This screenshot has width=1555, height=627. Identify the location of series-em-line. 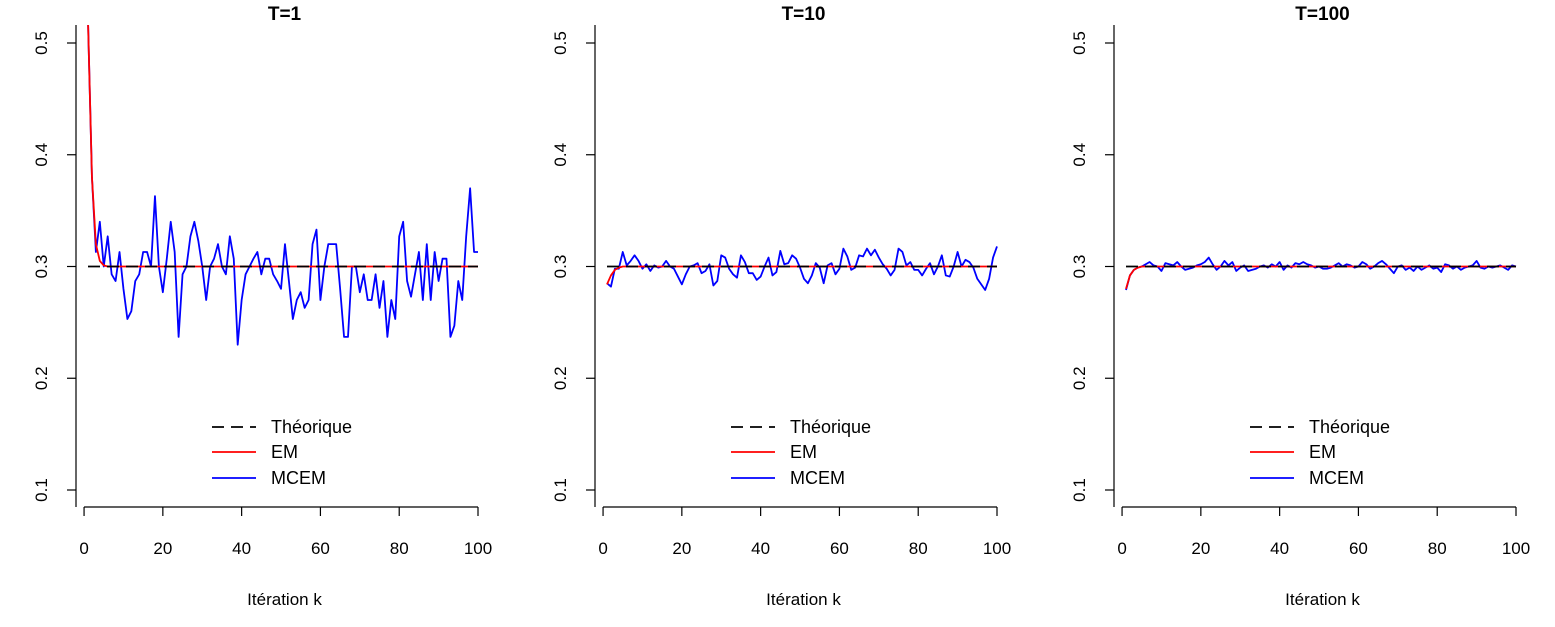
(282, 146).